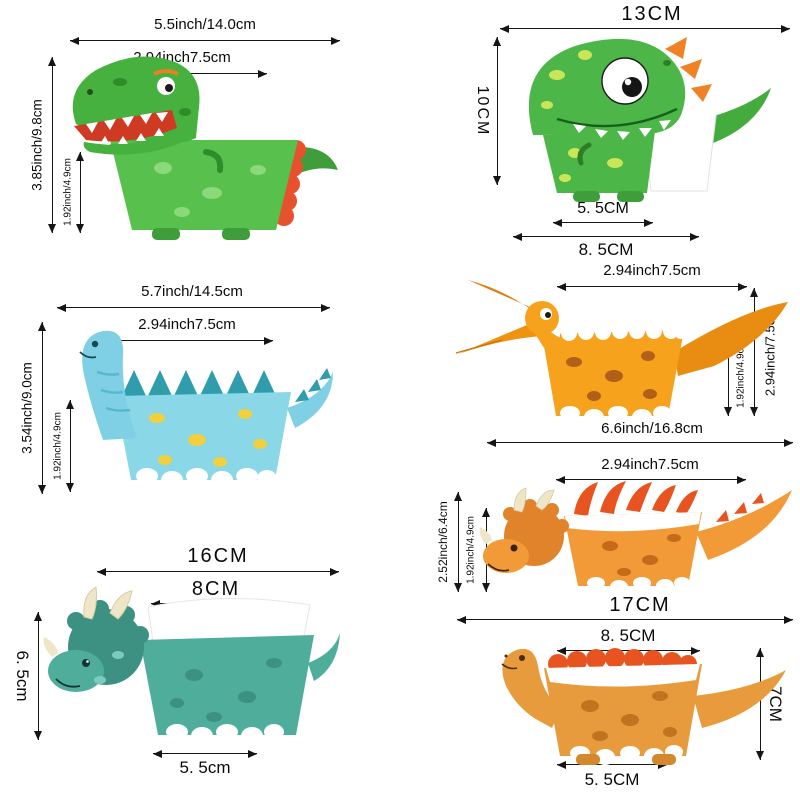  Describe the element at coordinates (208, 438) in the screenshot. I see `stego-cup-spots` at that location.